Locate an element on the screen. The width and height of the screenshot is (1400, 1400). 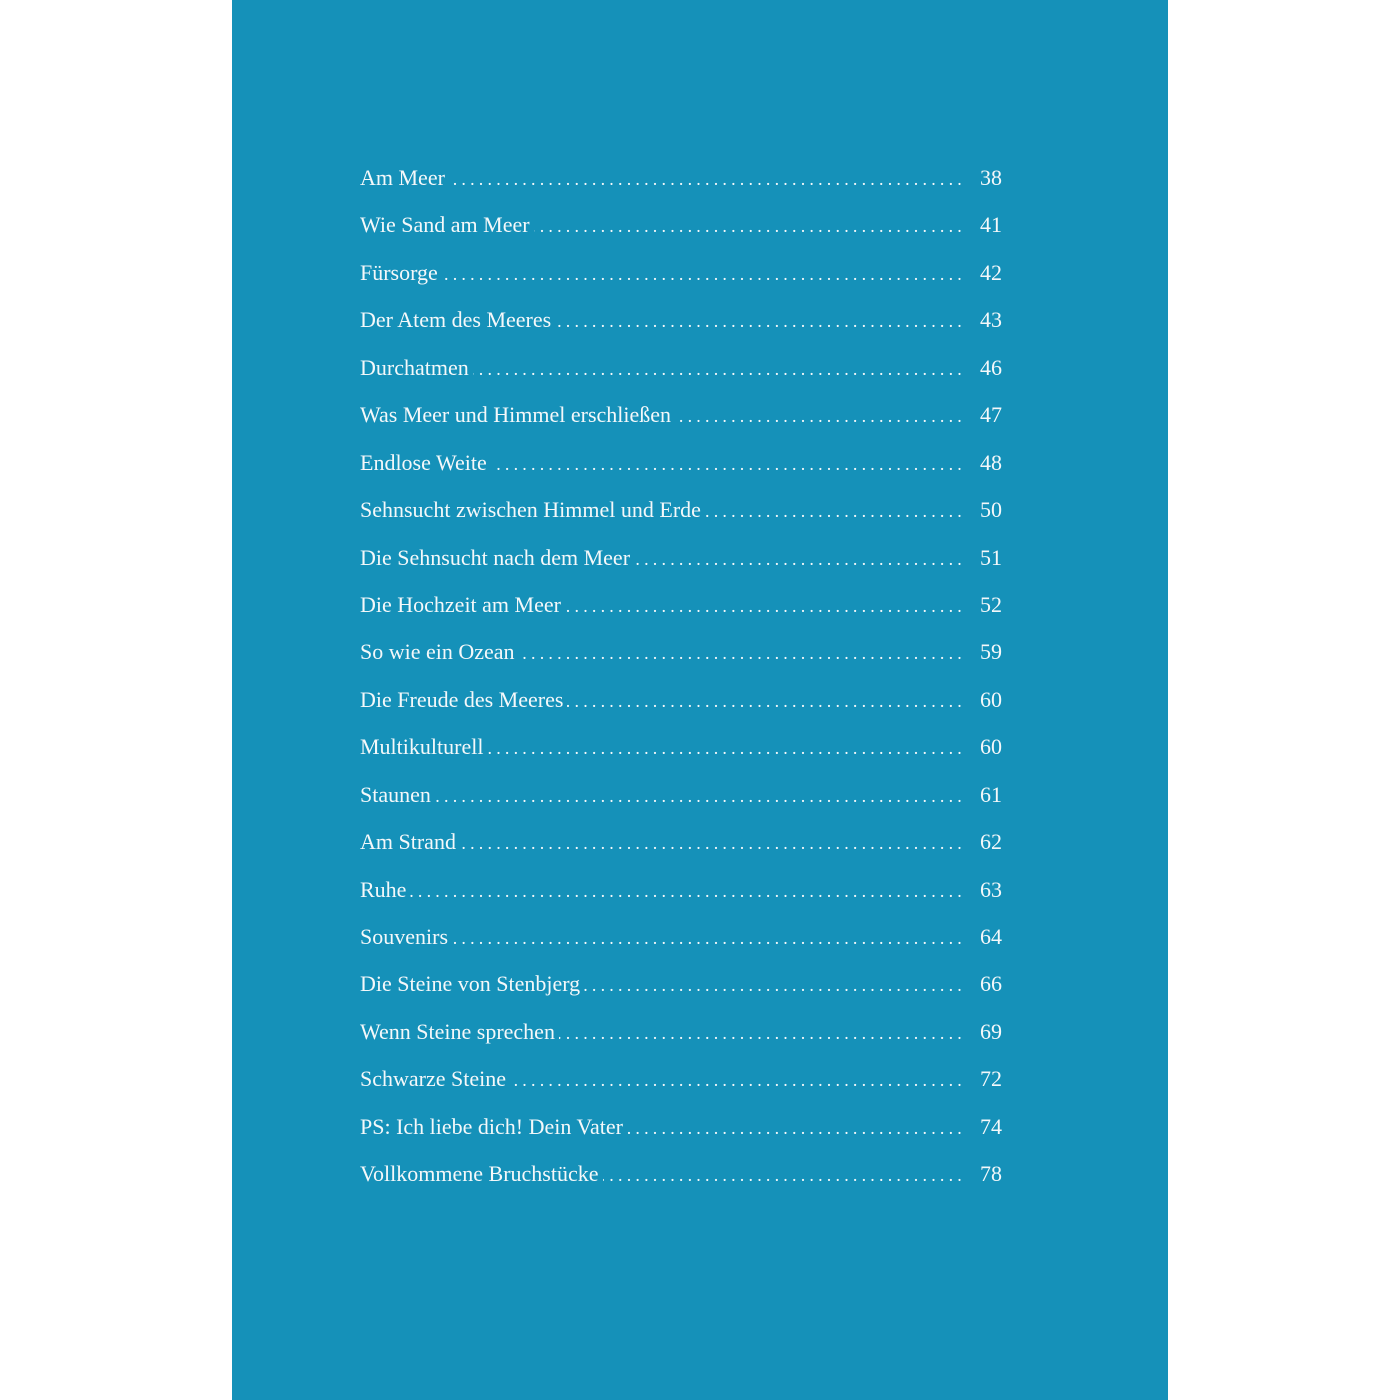
toc-entry-title: Der Atem des Meeres is located at coordinates (456, 320).